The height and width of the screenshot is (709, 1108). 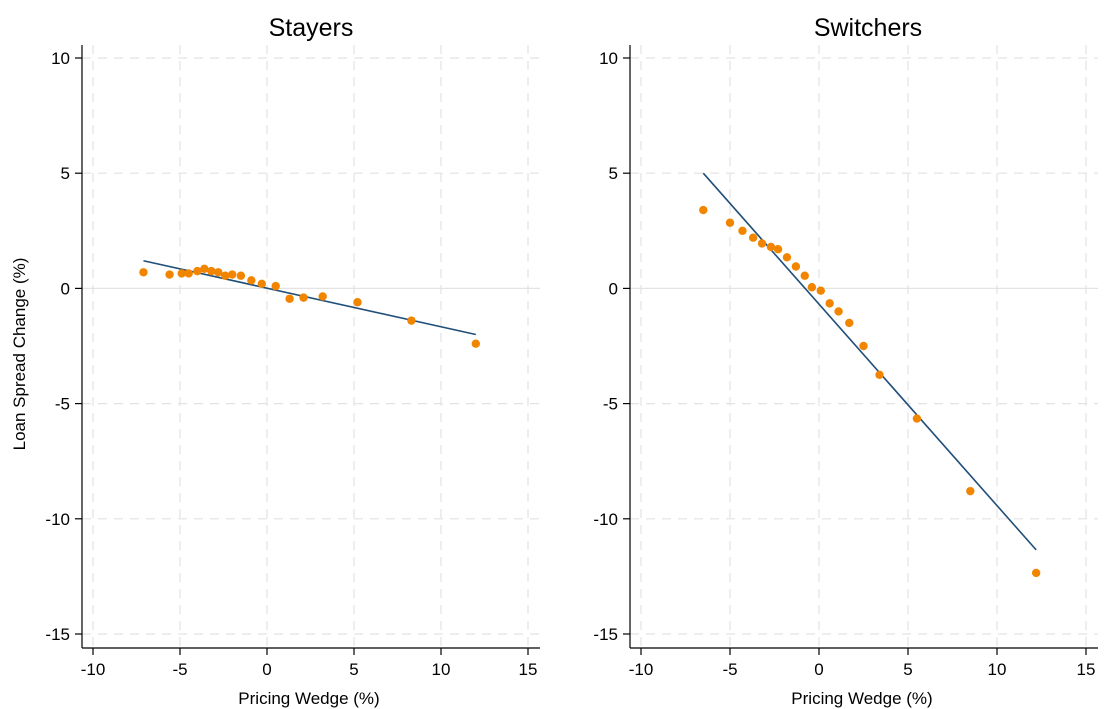 I want to click on y-axis-title: Loan Spread Change (%), so click(x=19, y=354).